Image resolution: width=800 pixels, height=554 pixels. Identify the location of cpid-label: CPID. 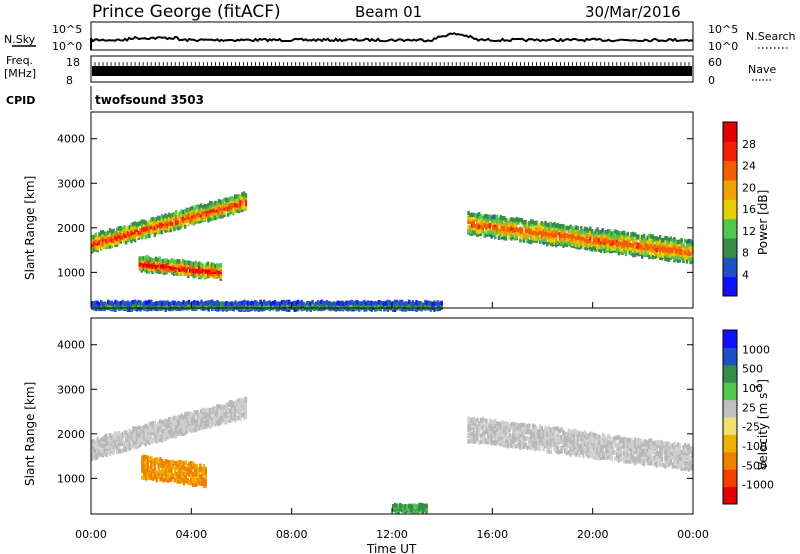
(20, 100).